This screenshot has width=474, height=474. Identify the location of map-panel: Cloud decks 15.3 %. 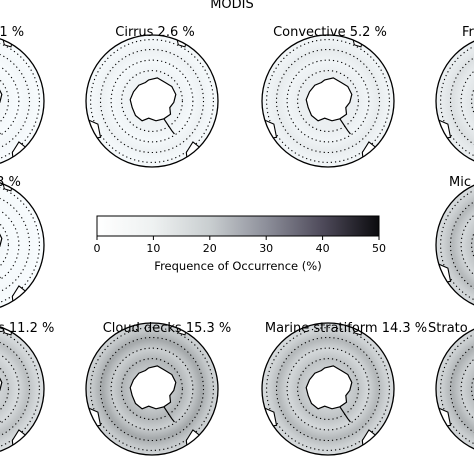
(158, 388).